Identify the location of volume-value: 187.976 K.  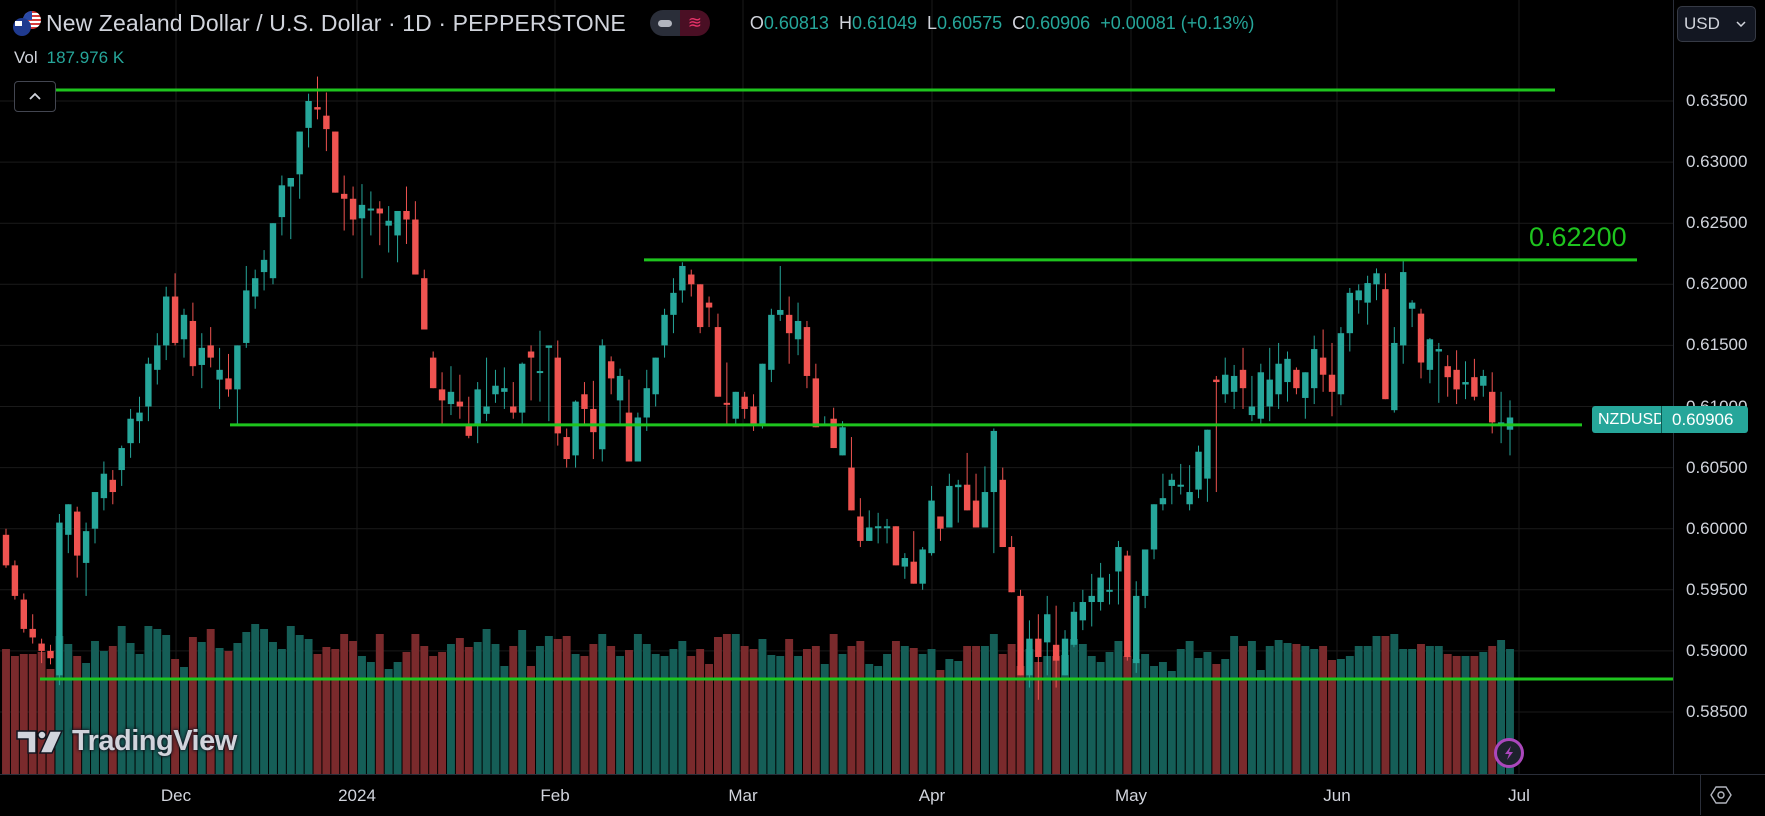
(85, 57).